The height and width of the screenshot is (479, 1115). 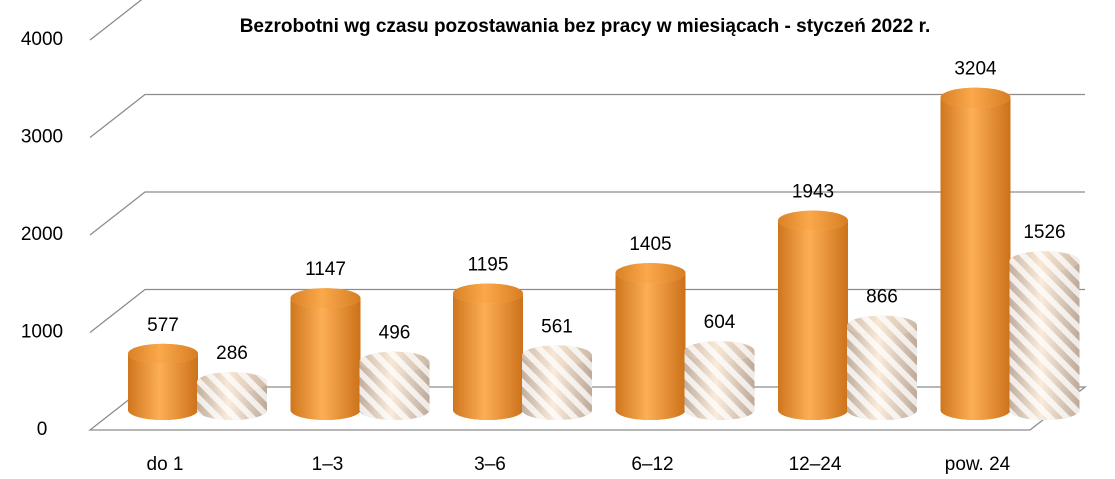 What do you see at coordinates (42, 332) in the screenshot?
I see `y-tick-label: 1000` at bounding box center [42, 332].